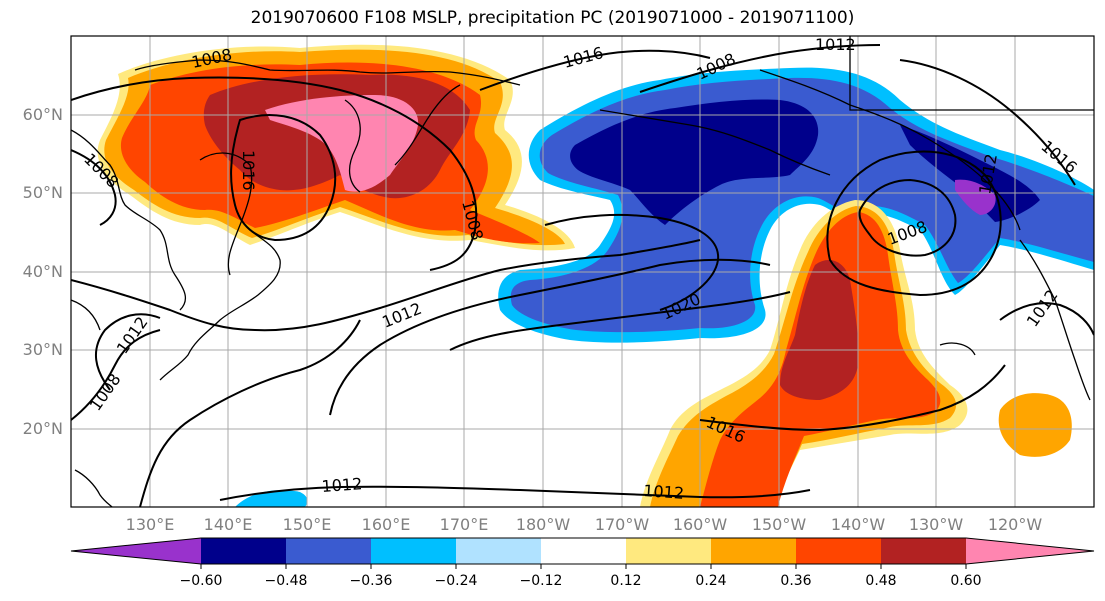  Describe the element at coordinates (796, 581) in the screenshot. I see `colorbar-tick-label: 0.36` at that location.